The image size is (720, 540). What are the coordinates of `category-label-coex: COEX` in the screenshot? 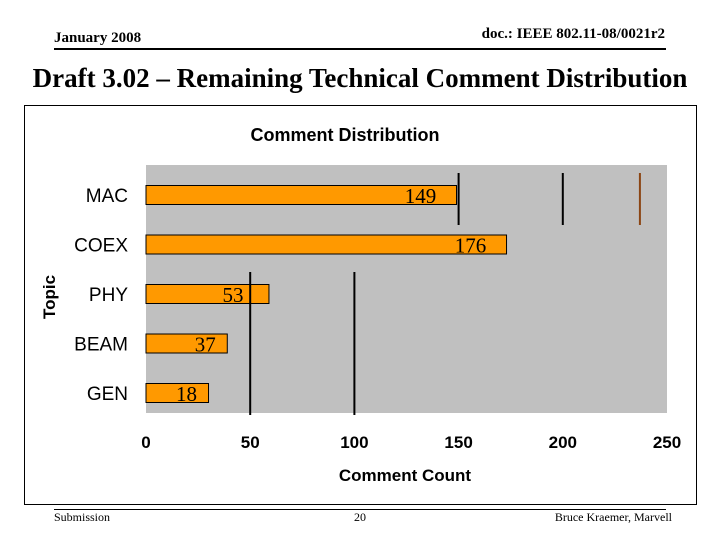 It's located at (101, 246).